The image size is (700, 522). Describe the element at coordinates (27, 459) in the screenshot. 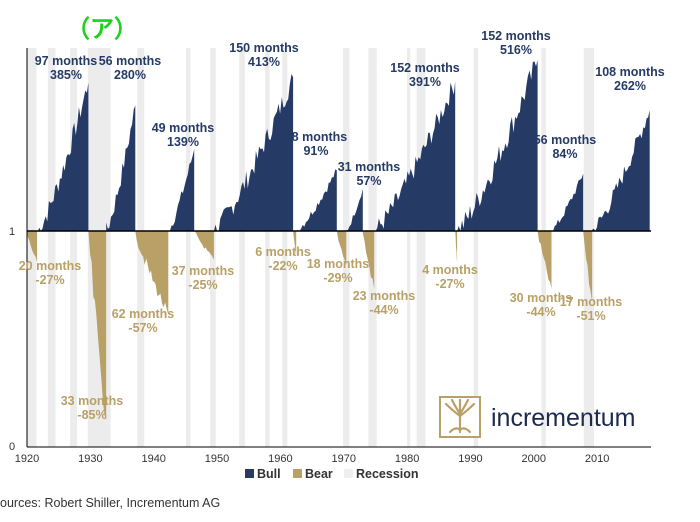

I see `x-tick-label: 1920` at that location.